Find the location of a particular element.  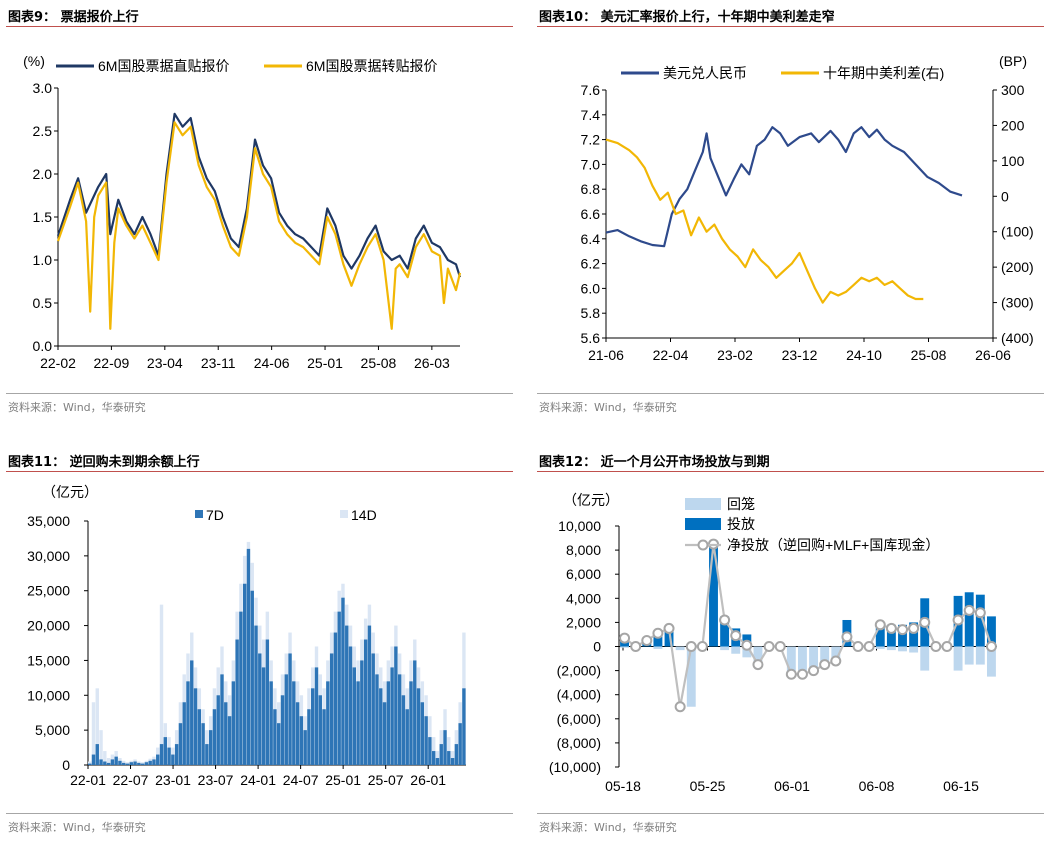

bar-14d is located at coordinates (101, 747).